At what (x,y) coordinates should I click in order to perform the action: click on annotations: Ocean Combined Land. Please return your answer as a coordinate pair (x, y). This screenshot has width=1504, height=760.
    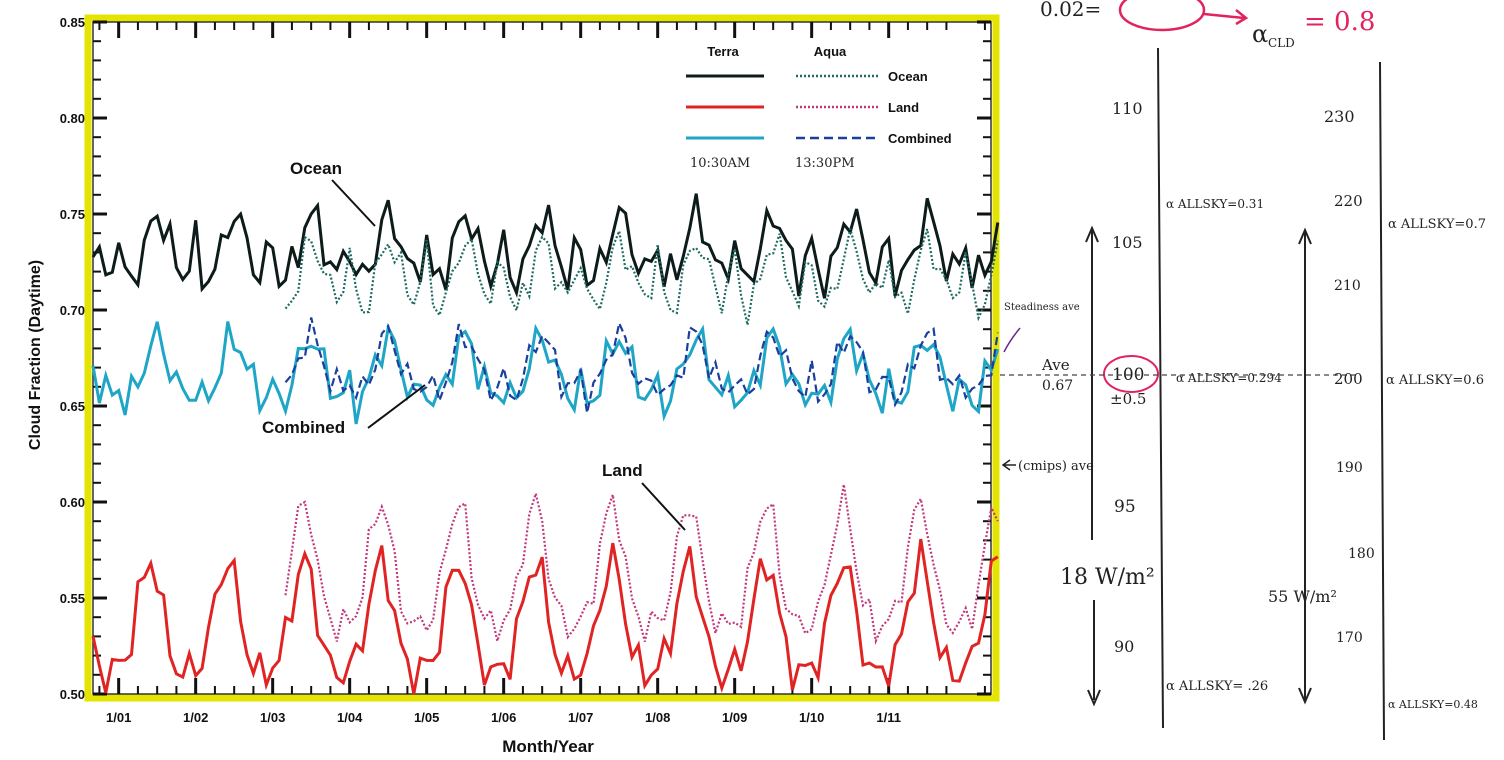
    Looking at the image, I should click on (474, 345).